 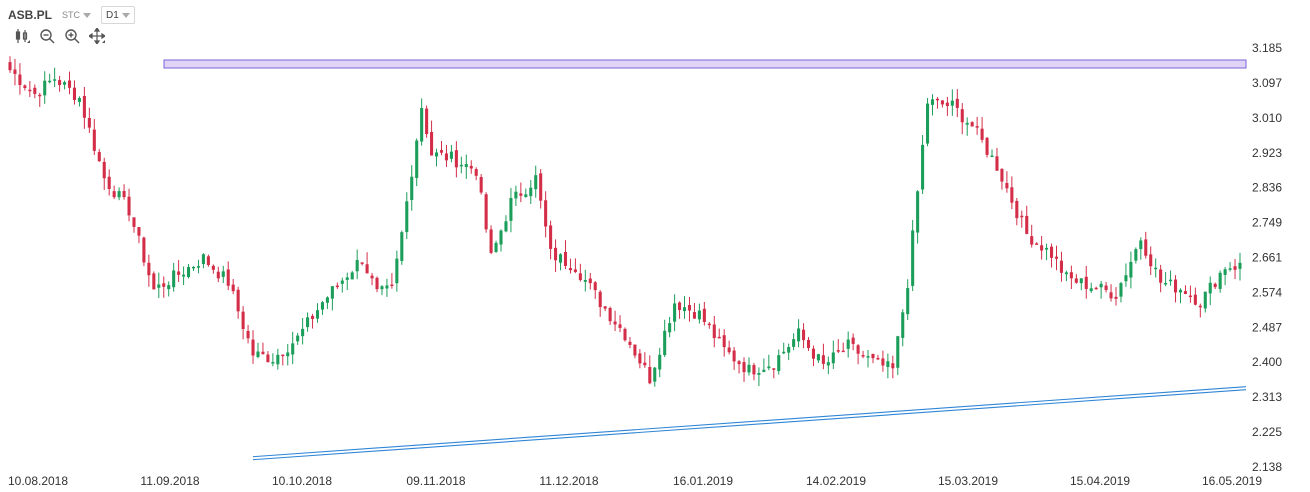 What do you see at coordinates (1267, 258) in the screenshot?
I see `price-tick-label: 2.661` at bounding box center [1267, 258].